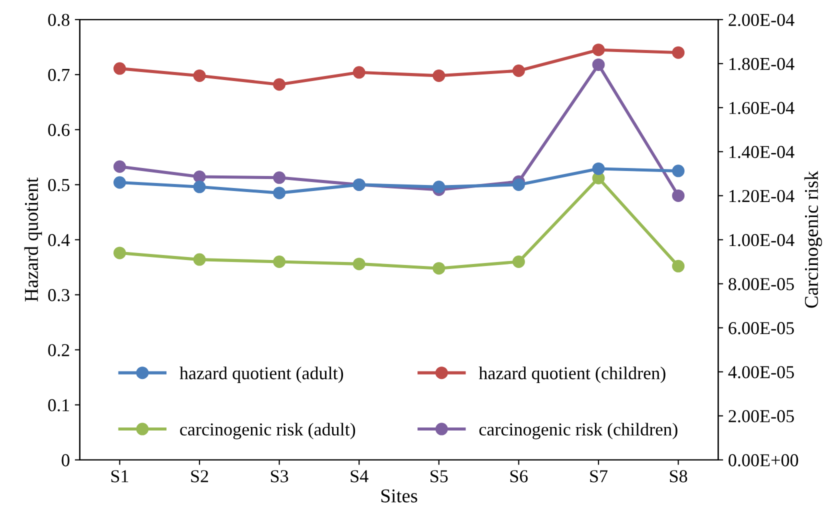 The image size is (840, 515). Describe the element at coordinates (262, 374) in the screenshot. I see `legend-label: hazard quotient (adult)` at that location.